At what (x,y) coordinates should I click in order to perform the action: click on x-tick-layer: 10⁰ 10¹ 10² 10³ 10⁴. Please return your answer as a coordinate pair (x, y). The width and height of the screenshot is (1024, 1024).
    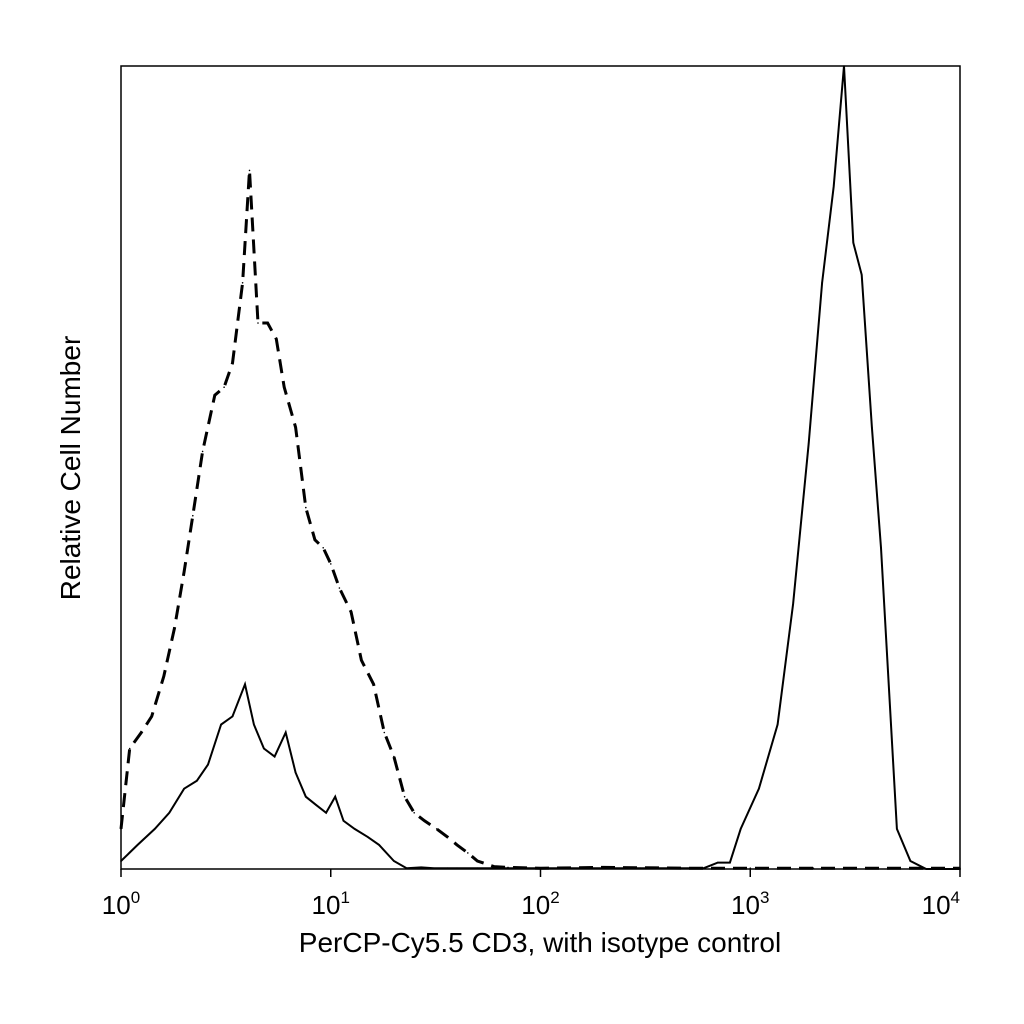
    Looking at the image, I should click on (531, 894).